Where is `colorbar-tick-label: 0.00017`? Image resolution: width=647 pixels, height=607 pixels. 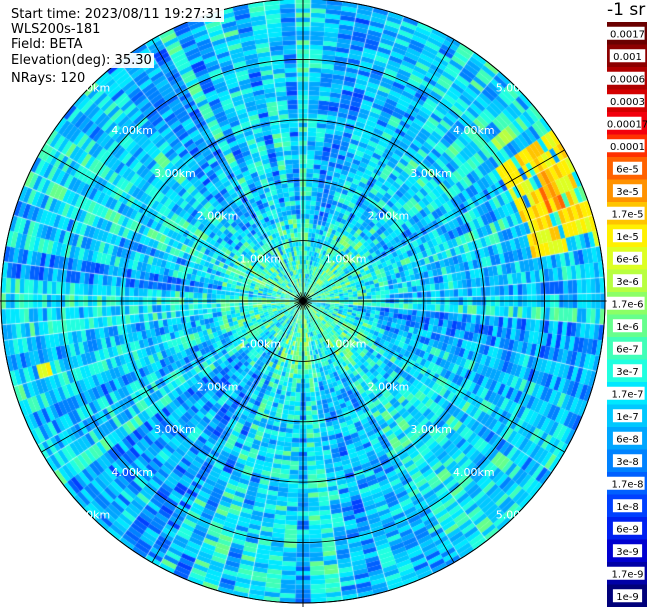 colorbar-tick-label: 0.00017 is located at coordinates (625, 123).